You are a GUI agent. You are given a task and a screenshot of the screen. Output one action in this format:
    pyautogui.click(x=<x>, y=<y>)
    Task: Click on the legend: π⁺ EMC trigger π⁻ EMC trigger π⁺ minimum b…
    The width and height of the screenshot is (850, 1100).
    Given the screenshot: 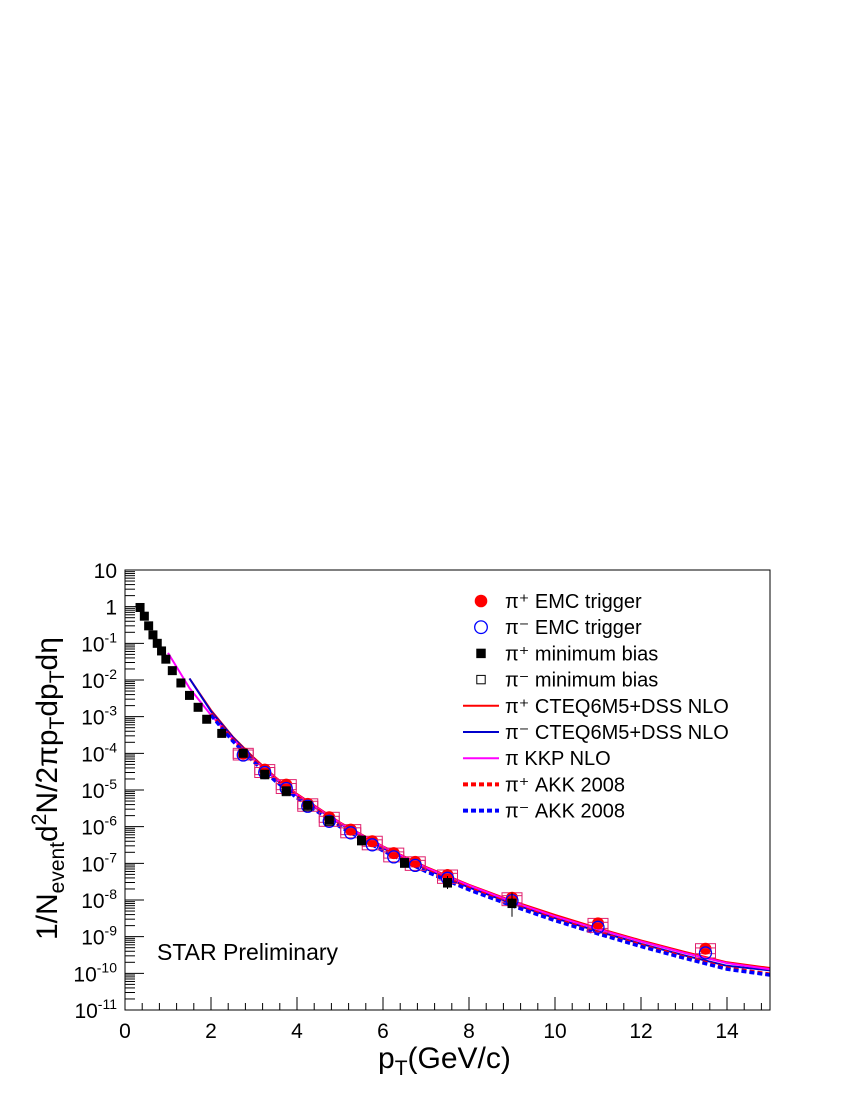 What is the action you would take?
    pyautogui.click(x=596, y=707)
    